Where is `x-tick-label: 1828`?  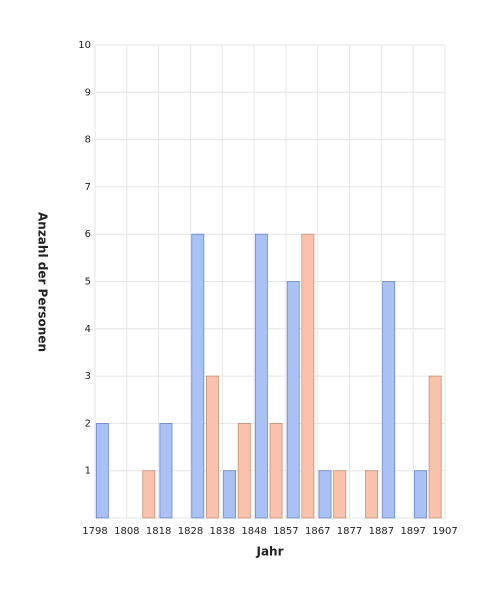 x-tick-label: 1828 is located at coordinates (190, 531).